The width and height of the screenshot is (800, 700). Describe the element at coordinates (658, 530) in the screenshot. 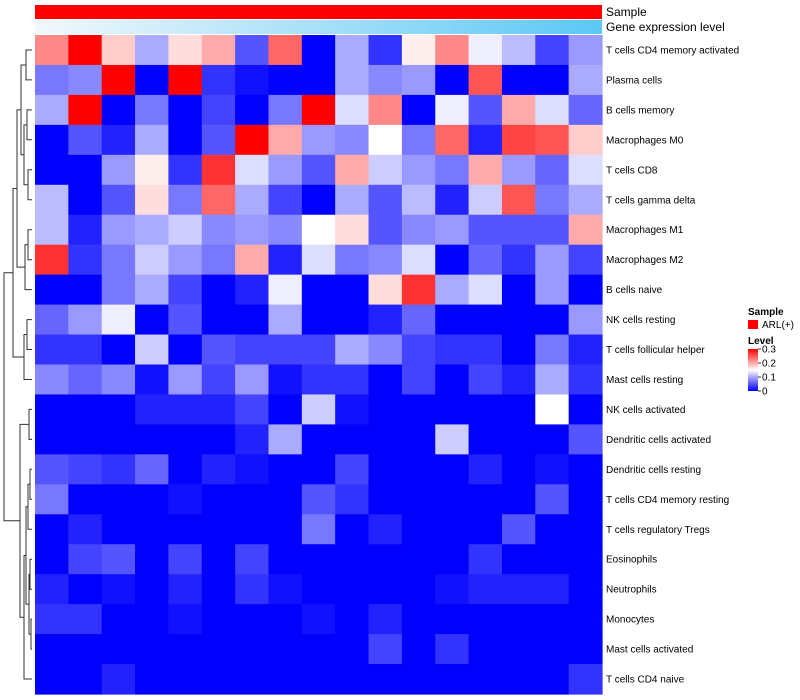

I see `row-label: T cells regulatory Tregs` at that location.